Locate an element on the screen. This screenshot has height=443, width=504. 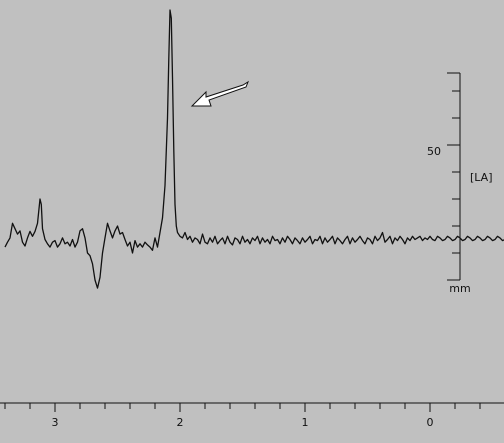
arrow-icon is located at coordinates (220, 93).